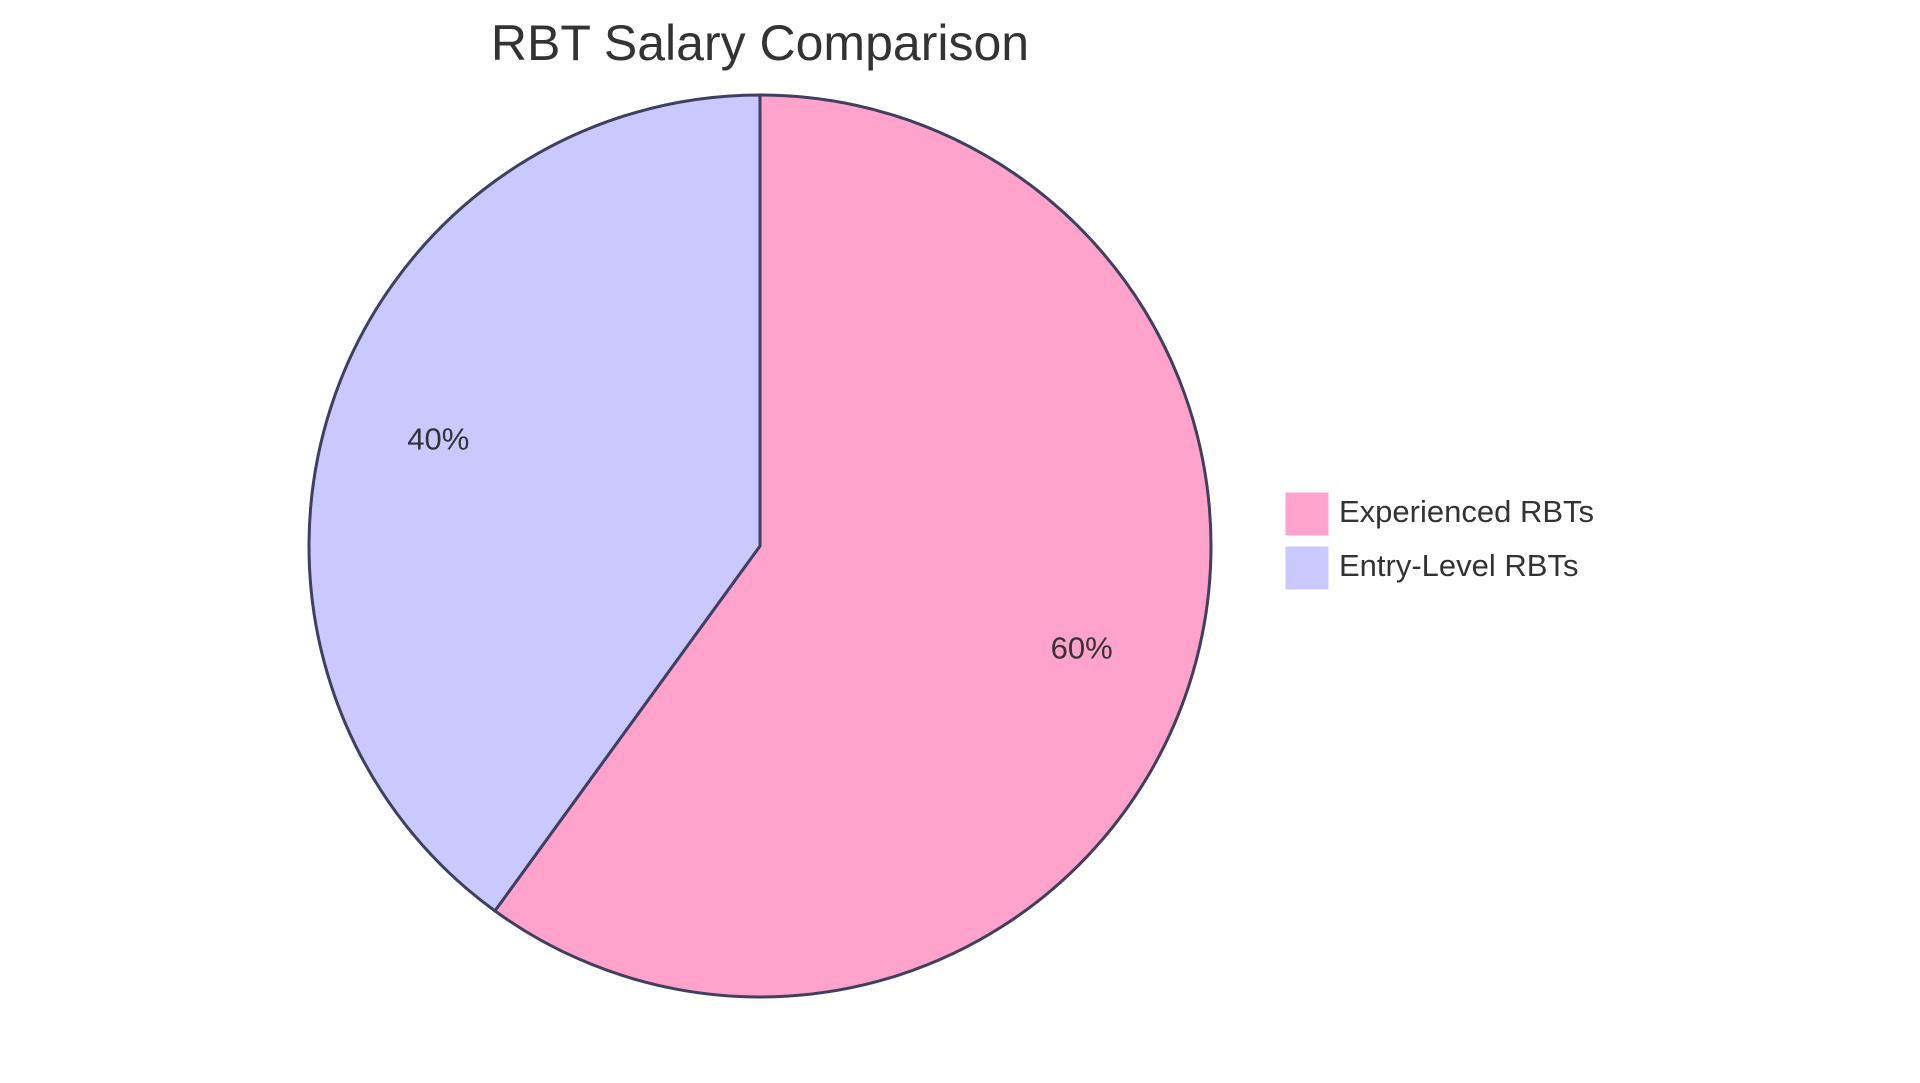  I want to click on legend-label-entry-level-rbts: Entry-Level RBTs, so click(1458, 565).